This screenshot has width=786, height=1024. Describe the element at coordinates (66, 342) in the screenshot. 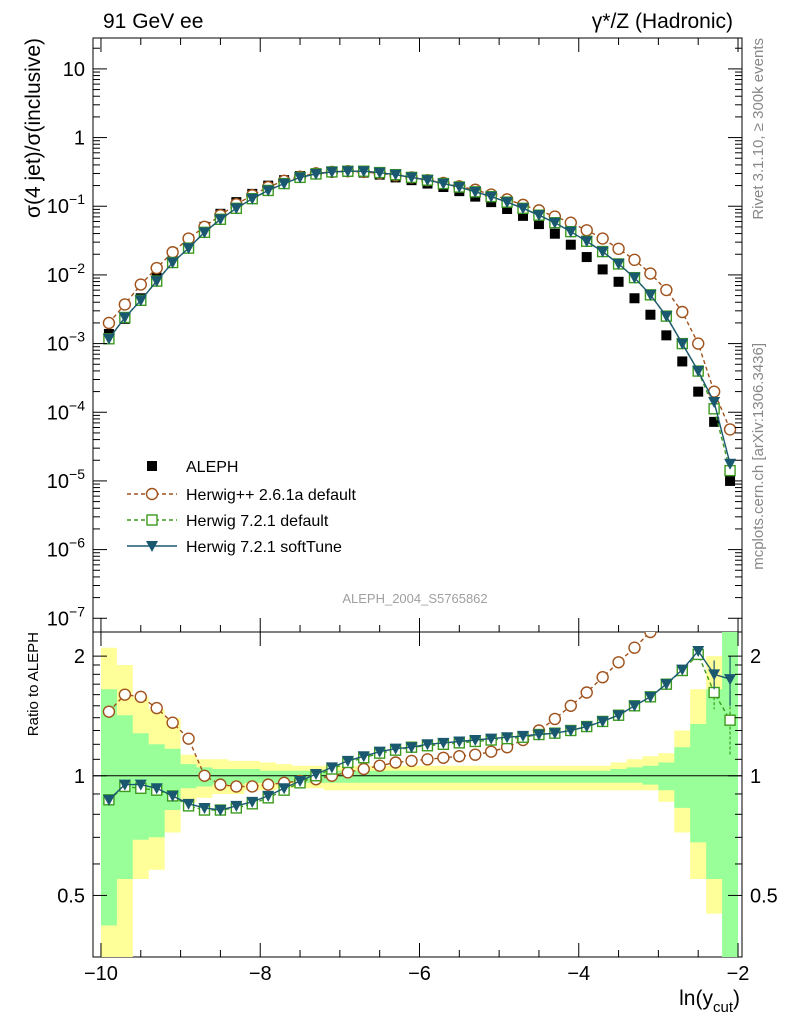

I see `main-y-tick-label: 10⁻³` at that location.